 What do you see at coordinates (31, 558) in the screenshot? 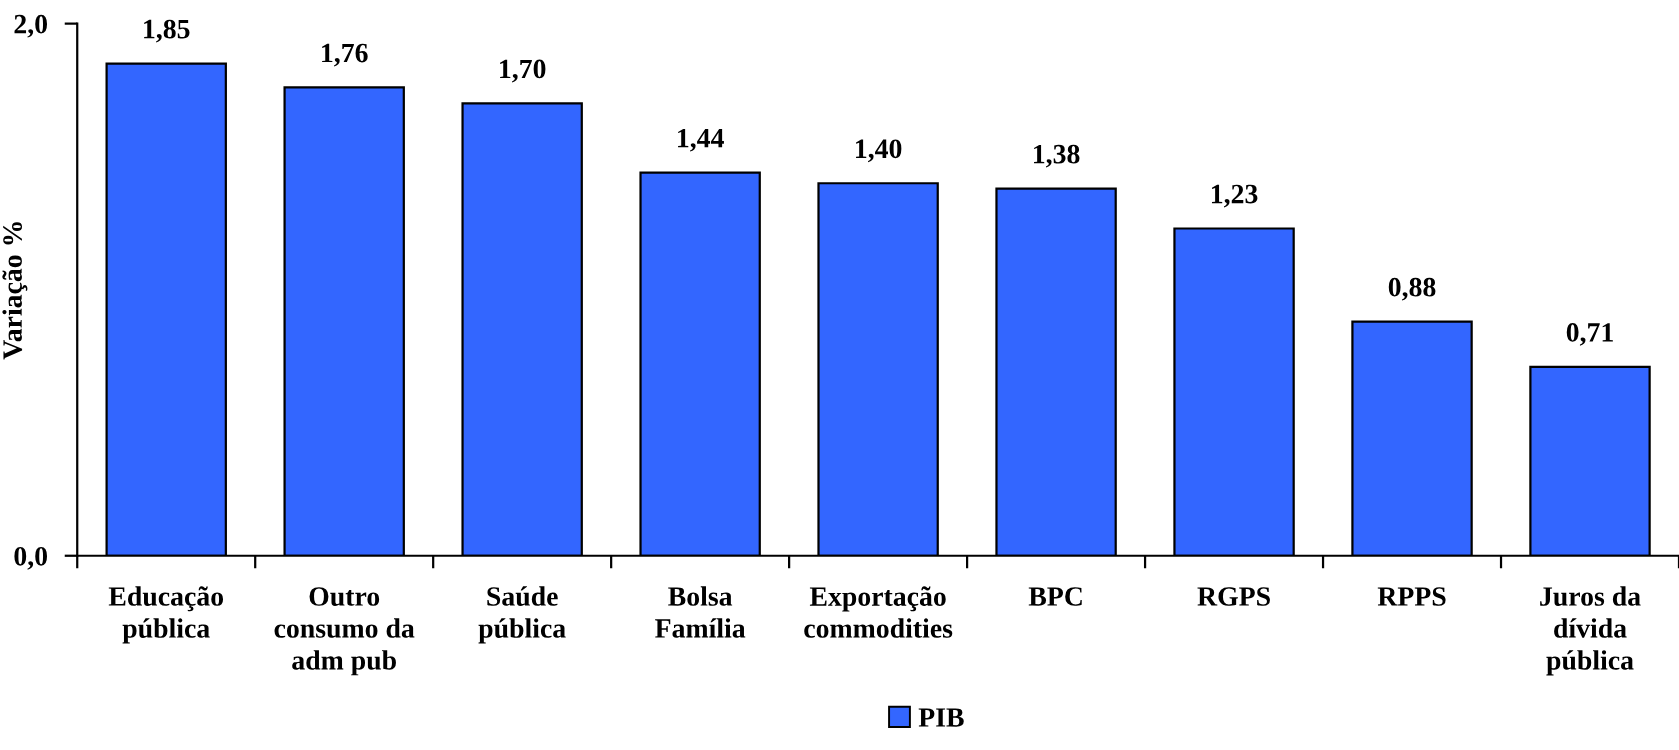
I see `y-tick-label: 0,0` at bounding box center [31, 558].